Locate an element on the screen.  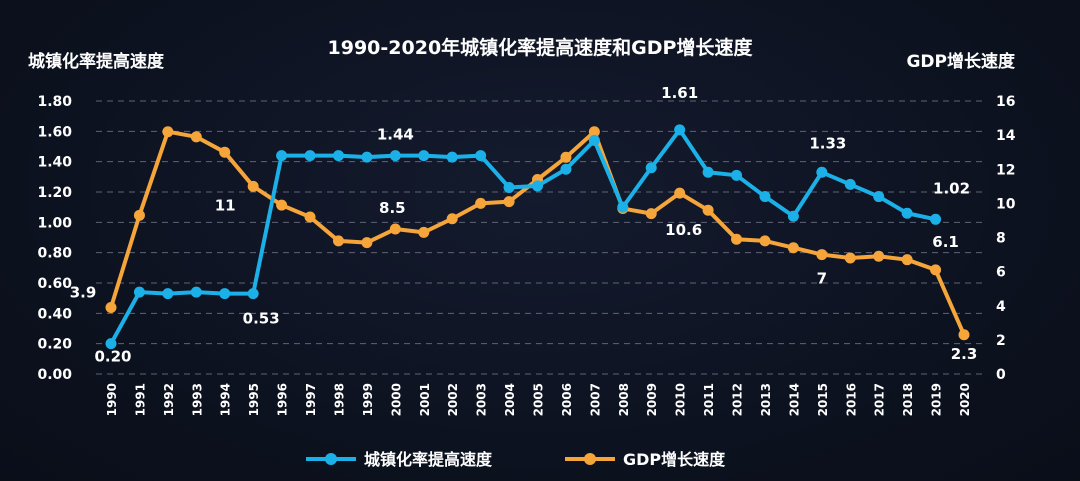
x-tick-label: 2009 is located at coordinates (652, 399).